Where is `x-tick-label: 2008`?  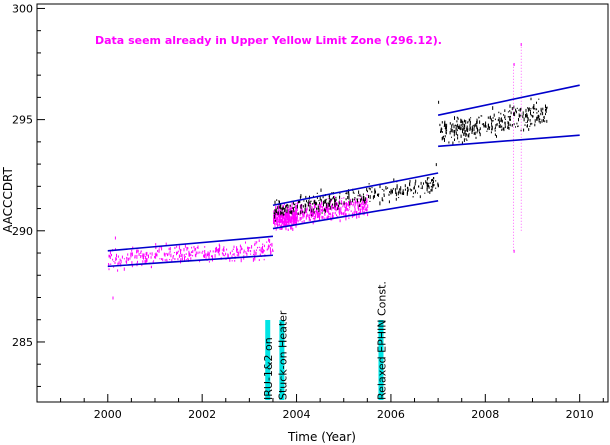 x-tick-label: 2008 is located at coordinates (485, 414).